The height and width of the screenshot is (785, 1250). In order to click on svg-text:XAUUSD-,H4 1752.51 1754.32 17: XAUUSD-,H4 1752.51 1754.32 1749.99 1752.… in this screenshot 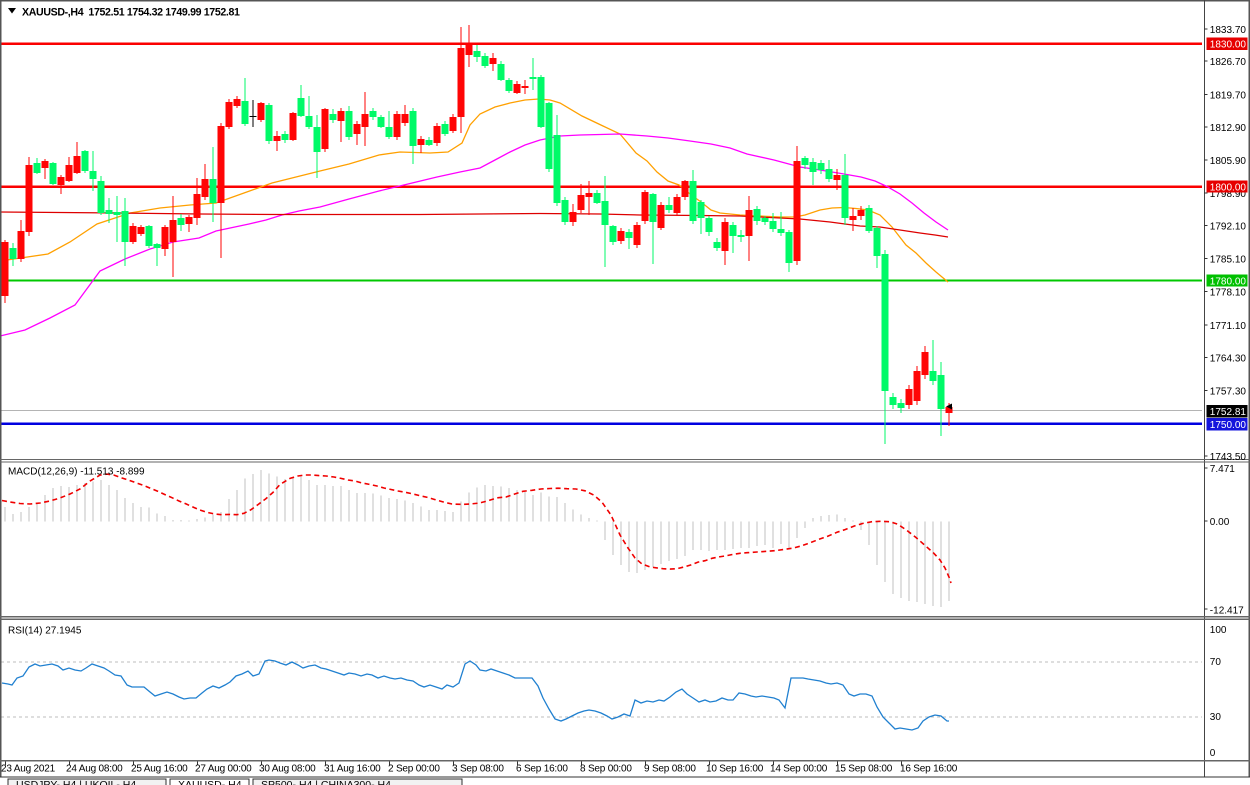, I will do `click(131, 13)`.